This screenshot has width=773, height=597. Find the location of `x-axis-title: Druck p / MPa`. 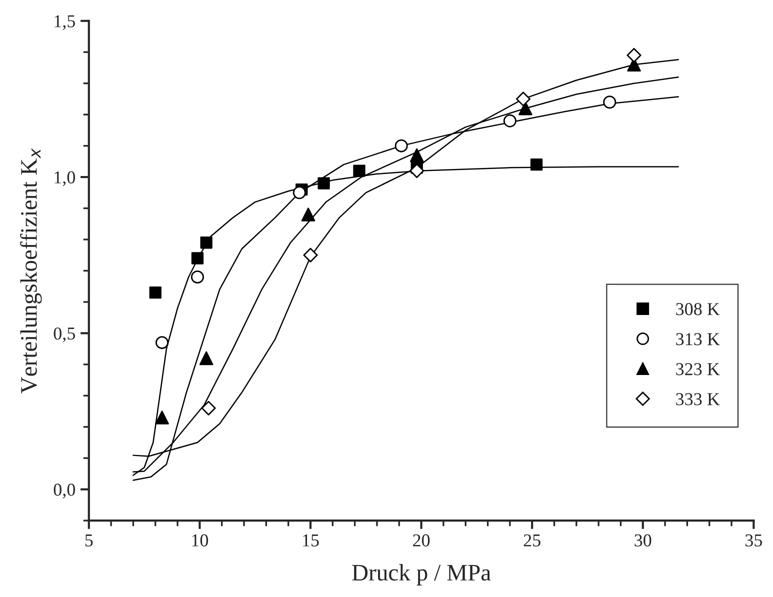

x-axis-title: Druck p / MPa is located at coordinates (421, 575).